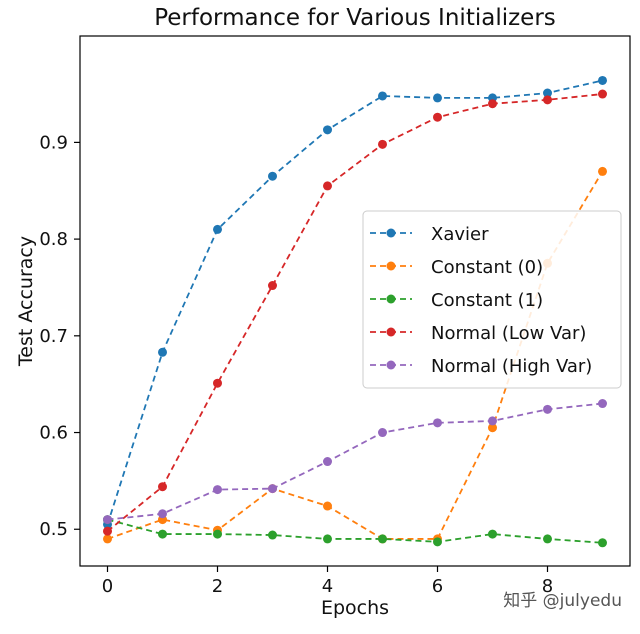 This screenshot has height=634, width=640. Describe the element at coordinates (53, 336) in the screenshot. I see `y-tick-label: 0.7` at that location.